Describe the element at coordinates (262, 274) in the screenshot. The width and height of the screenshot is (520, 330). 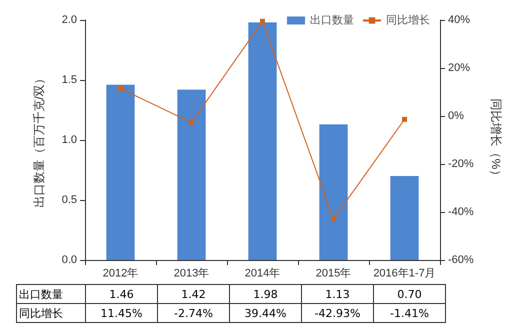
I see `x-tick-label: 2014年` at that location.